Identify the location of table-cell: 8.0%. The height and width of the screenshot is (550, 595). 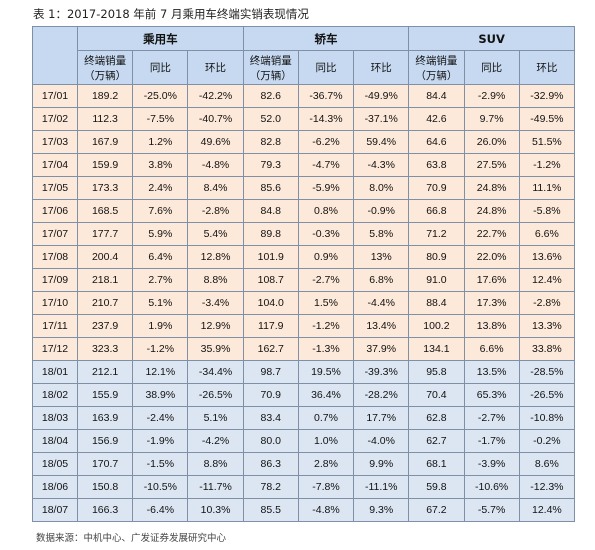
(381, 188).